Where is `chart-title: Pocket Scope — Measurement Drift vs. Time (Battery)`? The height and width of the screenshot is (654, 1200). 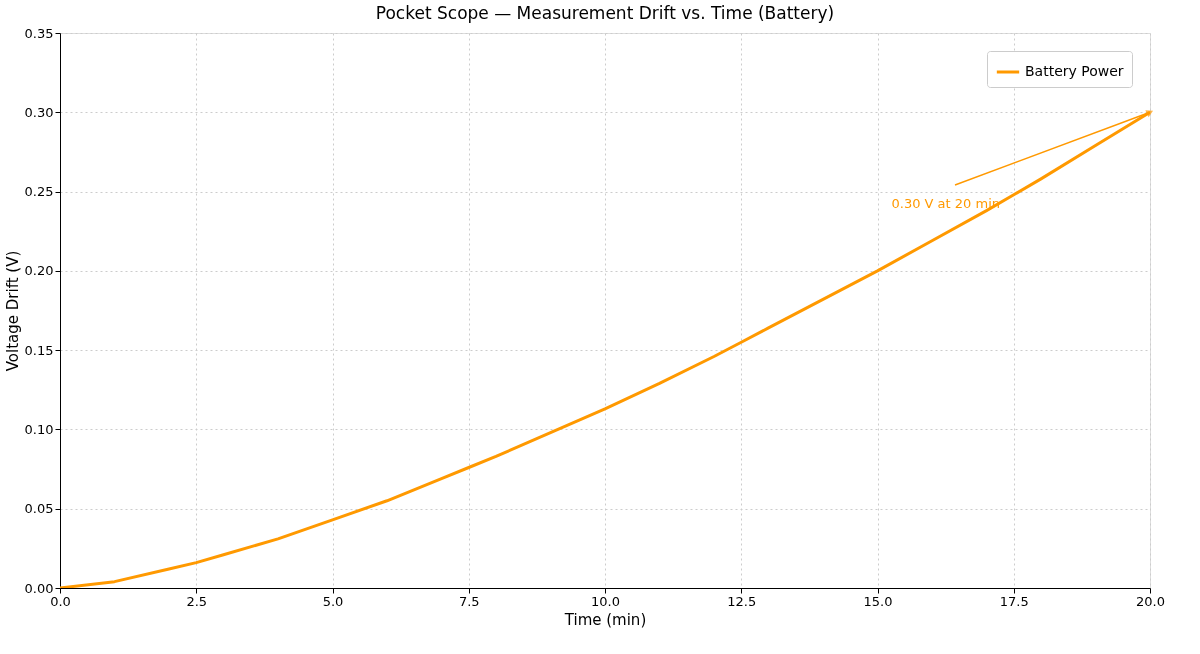
chart-title: Pocket Scope — Measurement Drift vs. Time (Battery) is located at coordinates (605, 13).